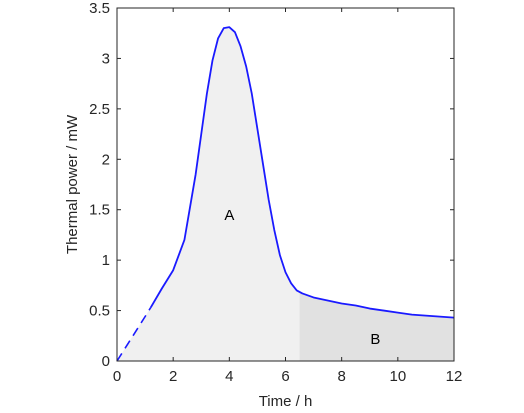 The width and height of the screenshot is (524, 413). What do you see at coordinates (106, 159) in the screenshot?
I see `y-tick-label: 2` at bounding box center [106, 159].